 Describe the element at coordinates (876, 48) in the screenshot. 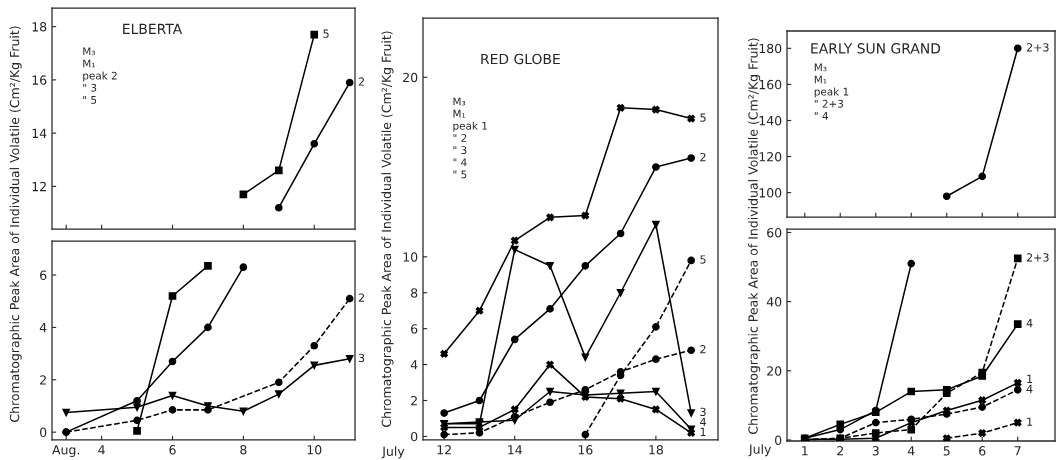

I see `text: EARLY SUN GRAND` at that location.